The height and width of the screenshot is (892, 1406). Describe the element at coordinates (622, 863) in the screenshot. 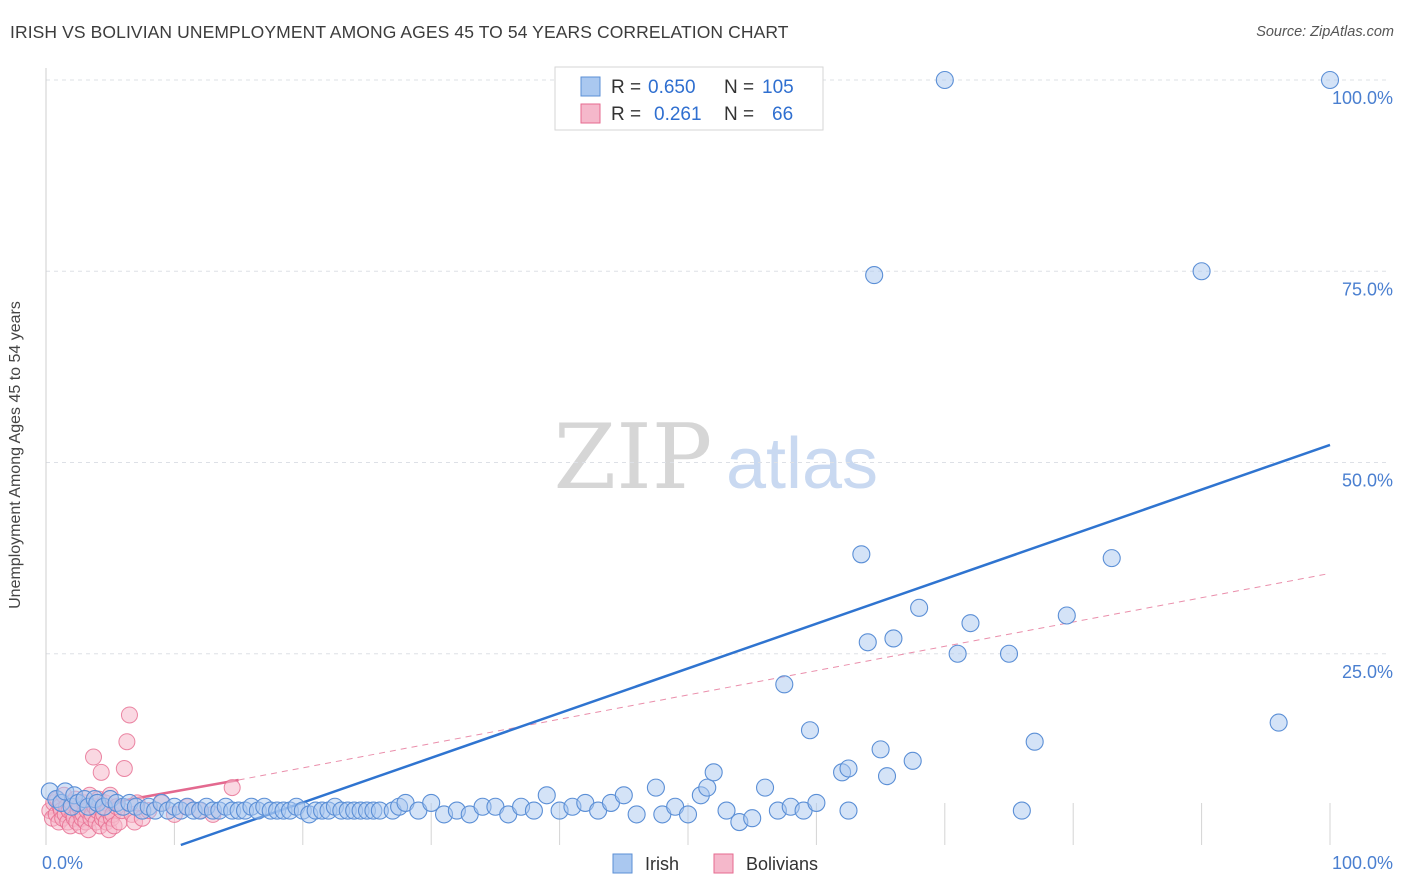

I see `legend-swatch-irish` at that location.